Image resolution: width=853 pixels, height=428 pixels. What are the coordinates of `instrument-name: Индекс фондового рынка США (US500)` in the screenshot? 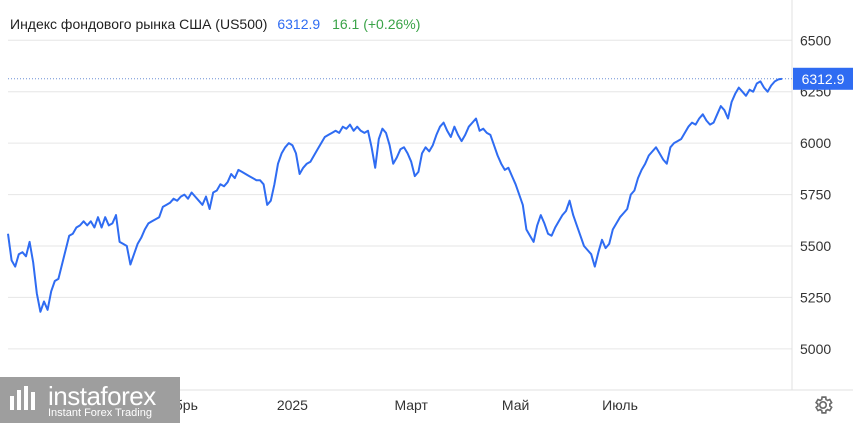 It's located at (139, 24).